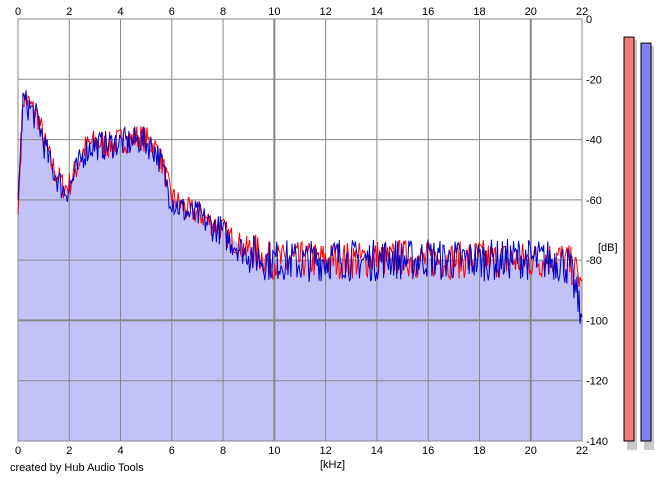  Describe the element at coordinates (332, 465) in the screenshot. I see `x-axis-unit: [kHz]` at that location.